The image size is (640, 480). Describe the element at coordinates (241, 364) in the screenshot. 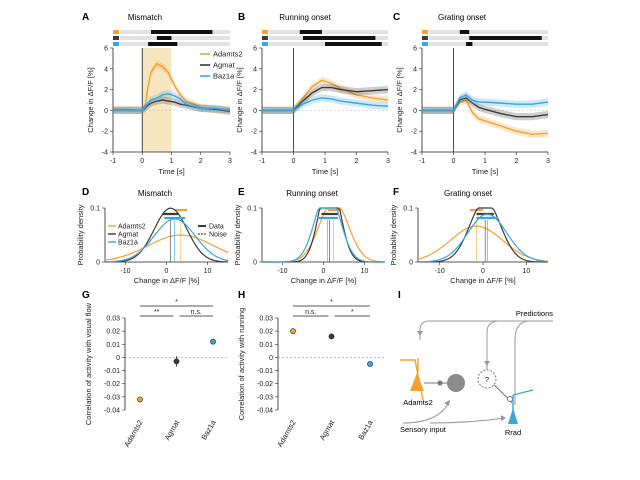

I see `y-axis-label: Correlation of activity with running` at that location.